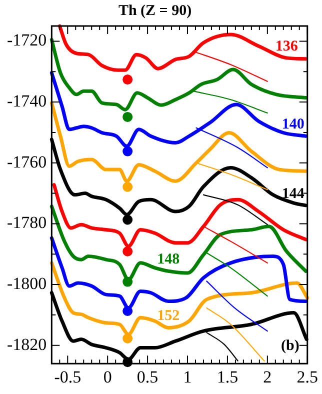  I want to click on annotation: 140, so click(293, 124).